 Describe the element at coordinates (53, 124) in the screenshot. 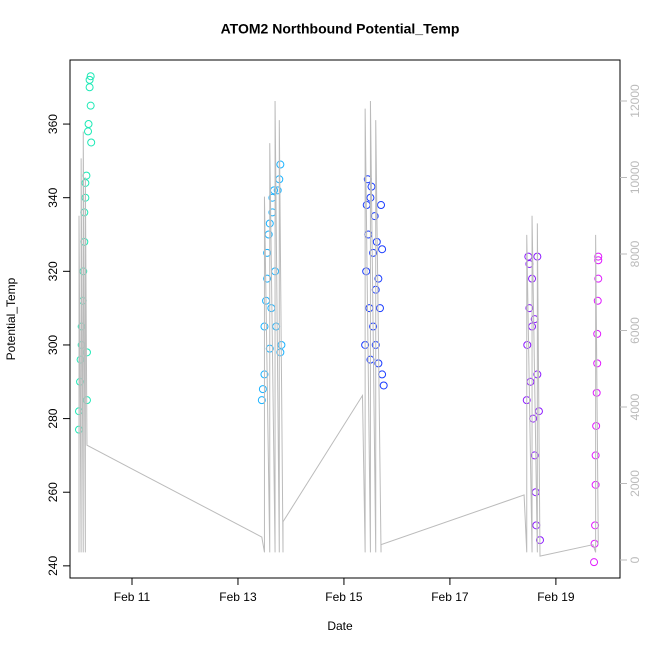

I see `y-tick-label: 360` at that location.